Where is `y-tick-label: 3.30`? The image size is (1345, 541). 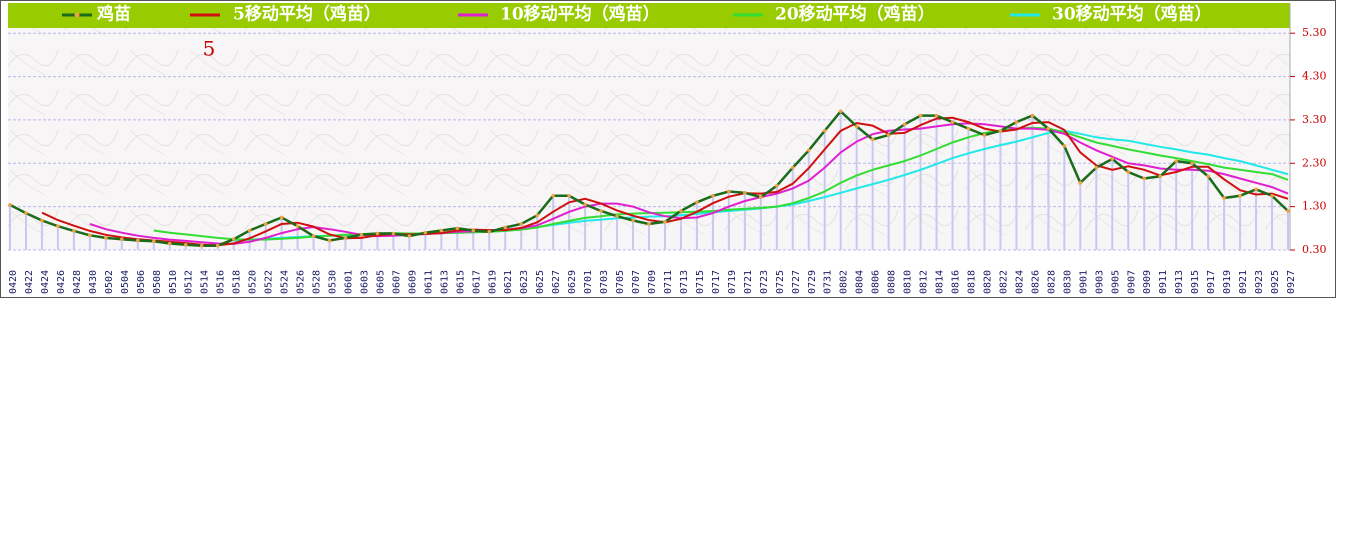 y-tick-label: 3.30 is located at coordinates (1314, 119).